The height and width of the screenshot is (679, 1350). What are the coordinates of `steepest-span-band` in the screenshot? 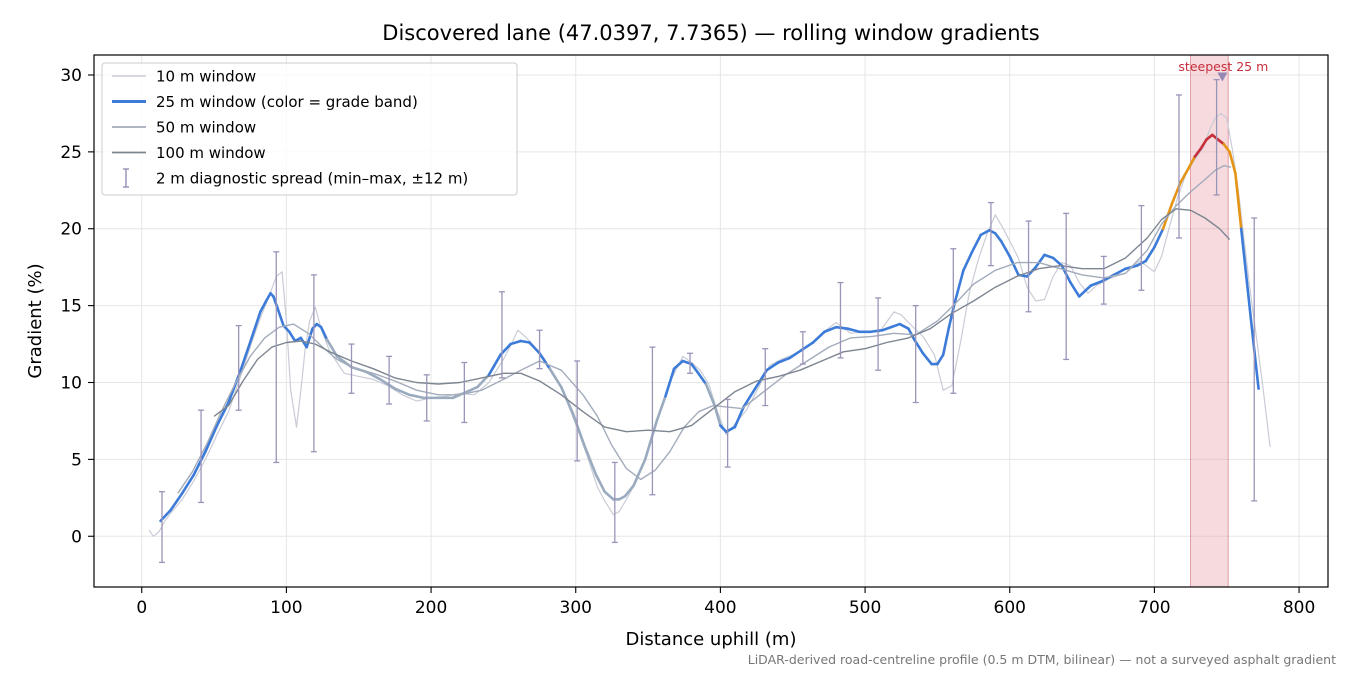 It's located at (1209, 321).